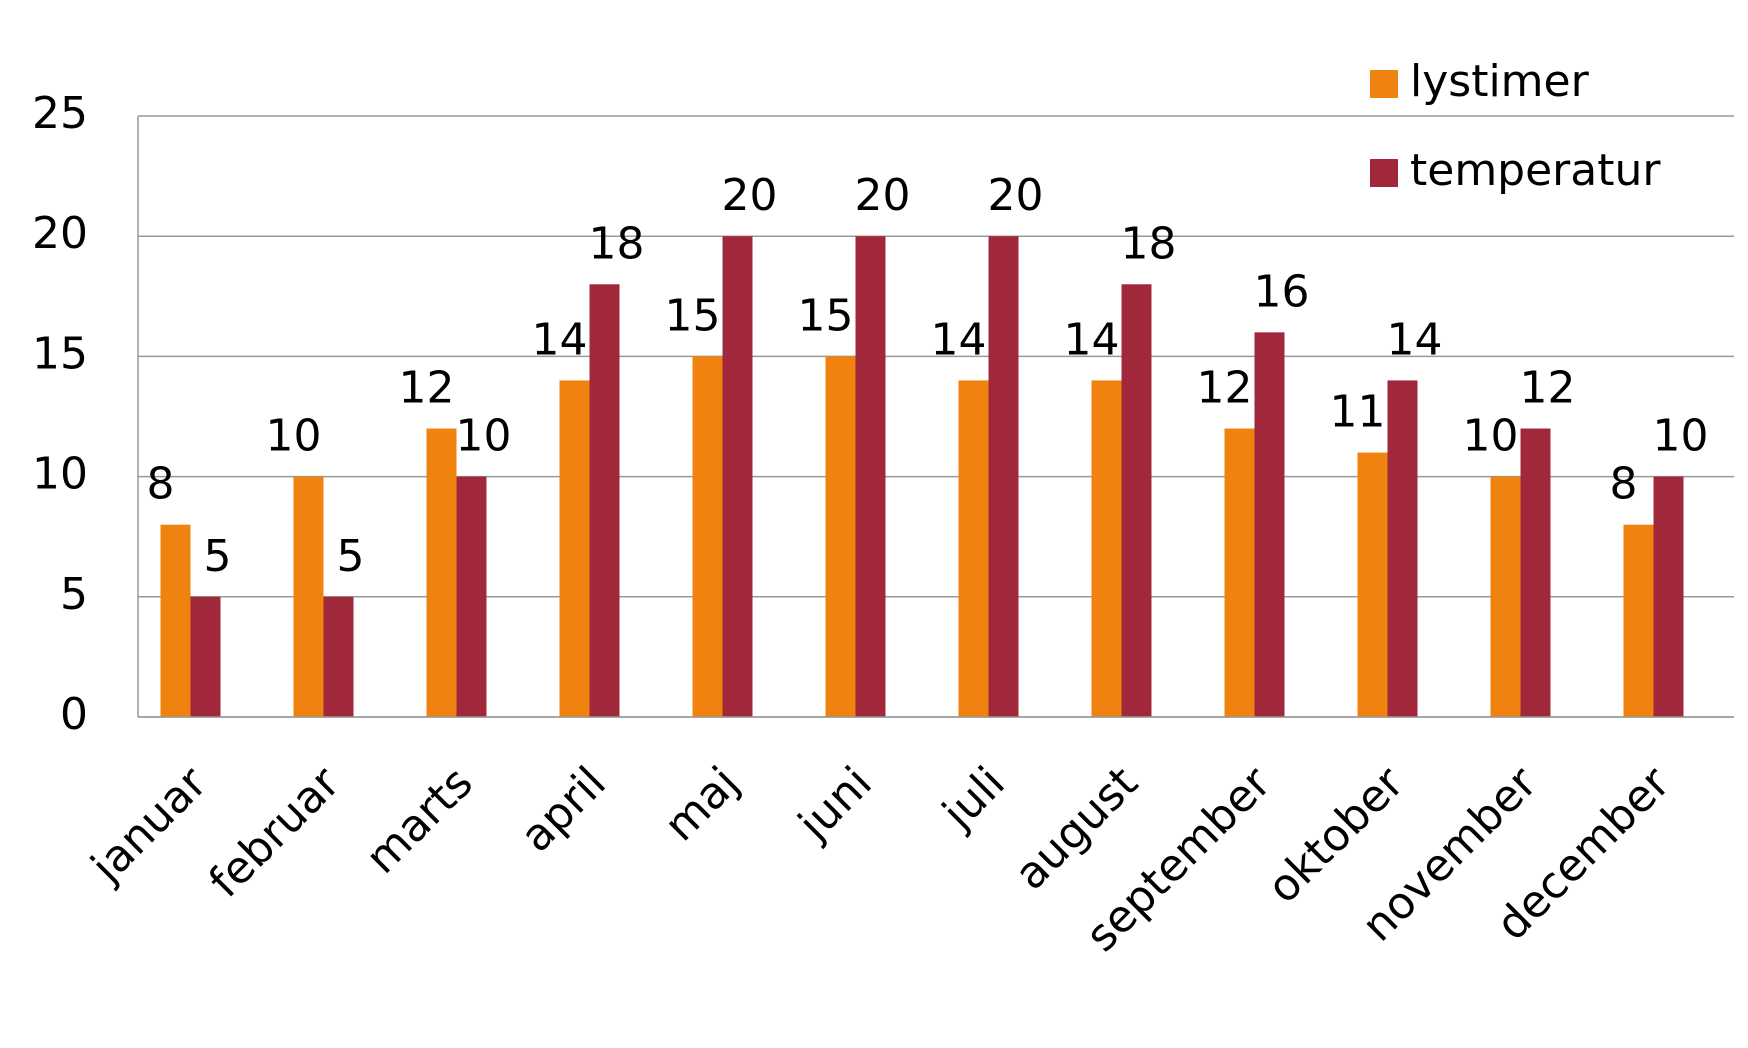 The height and width of the screenshot is (1048, 1748). I want to click on x-tick-label: februar, so click(274, 832).